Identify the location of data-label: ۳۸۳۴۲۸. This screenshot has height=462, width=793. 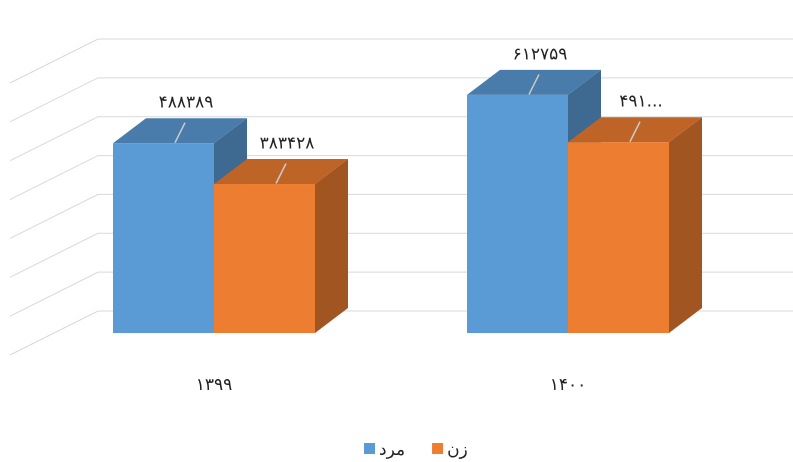
(287, 144).